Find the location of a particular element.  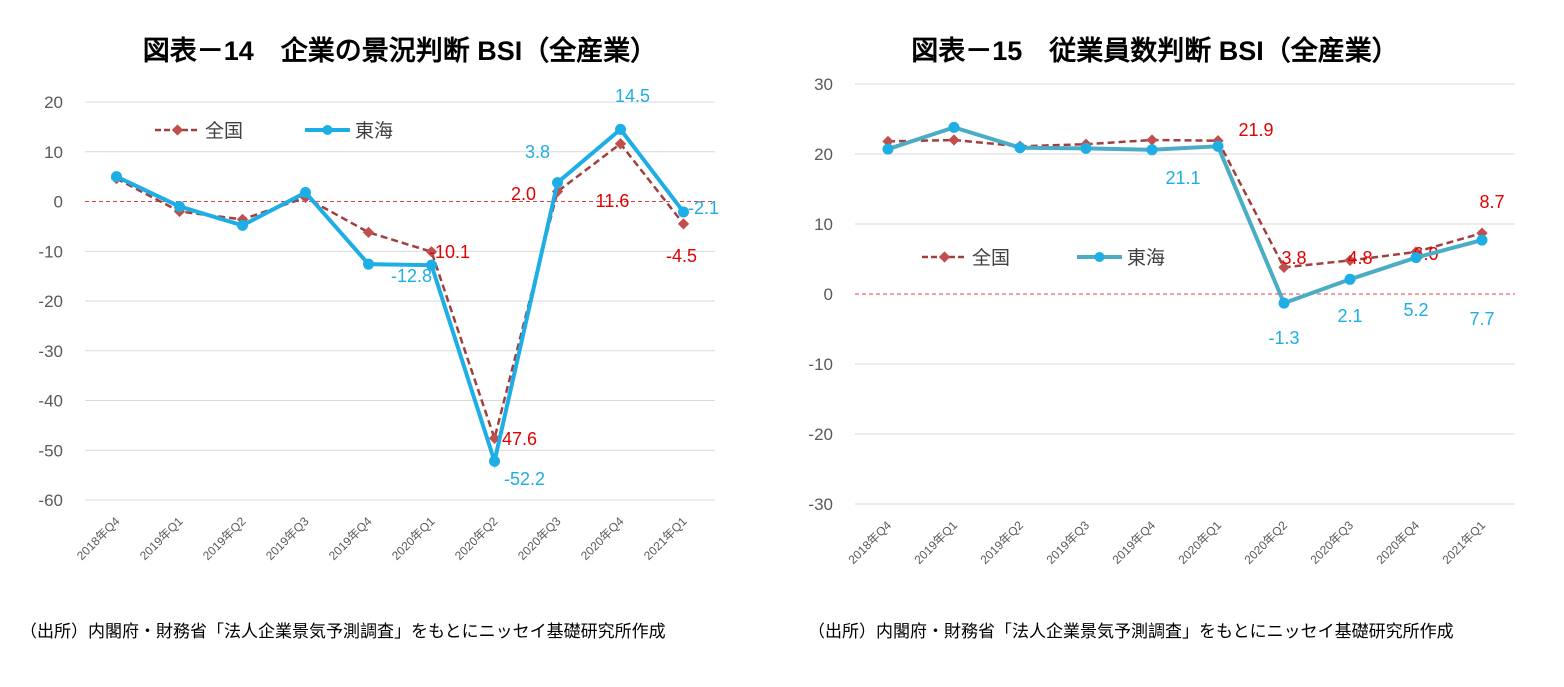

data-label: 11.6 is located at coordinates (613, 201).